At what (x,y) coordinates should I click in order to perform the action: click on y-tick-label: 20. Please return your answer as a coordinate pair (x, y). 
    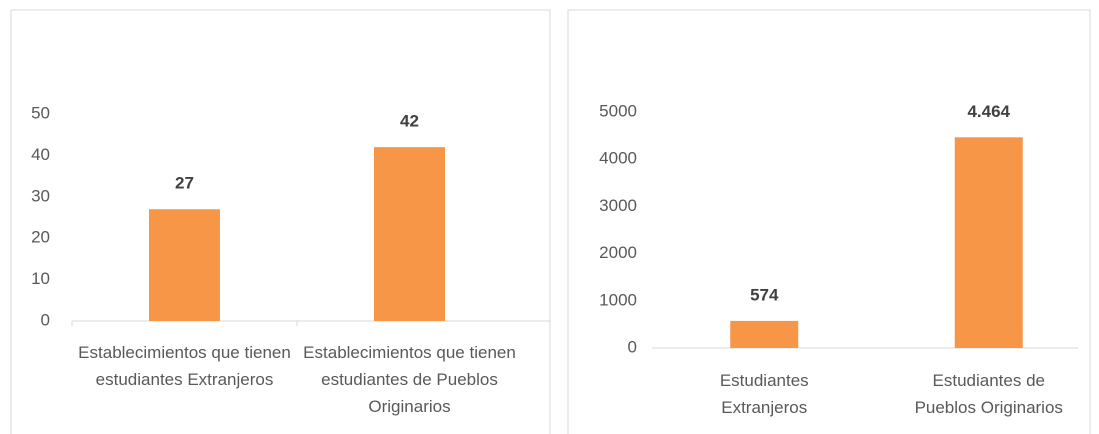
    Looking at the image, I should click on (40, 237).